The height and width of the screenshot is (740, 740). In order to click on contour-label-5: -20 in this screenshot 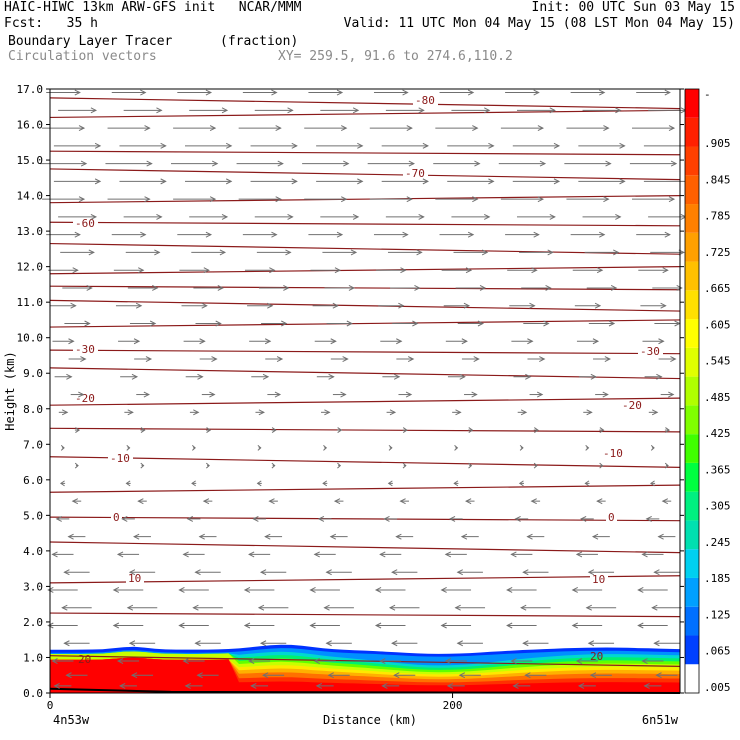, I will do `click(85, 398)`.